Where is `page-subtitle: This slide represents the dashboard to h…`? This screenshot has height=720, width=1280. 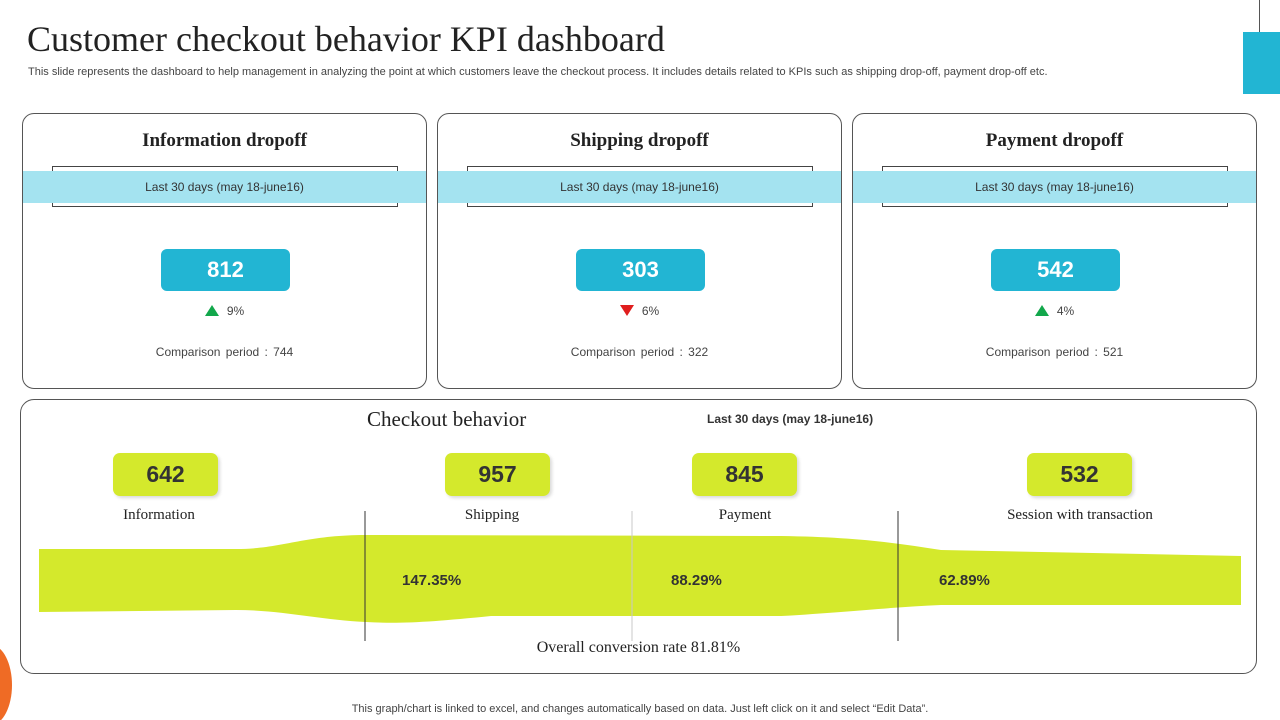
page-subtitle: This slide represents the dashboard to h… is located at coordinates (538, 72).